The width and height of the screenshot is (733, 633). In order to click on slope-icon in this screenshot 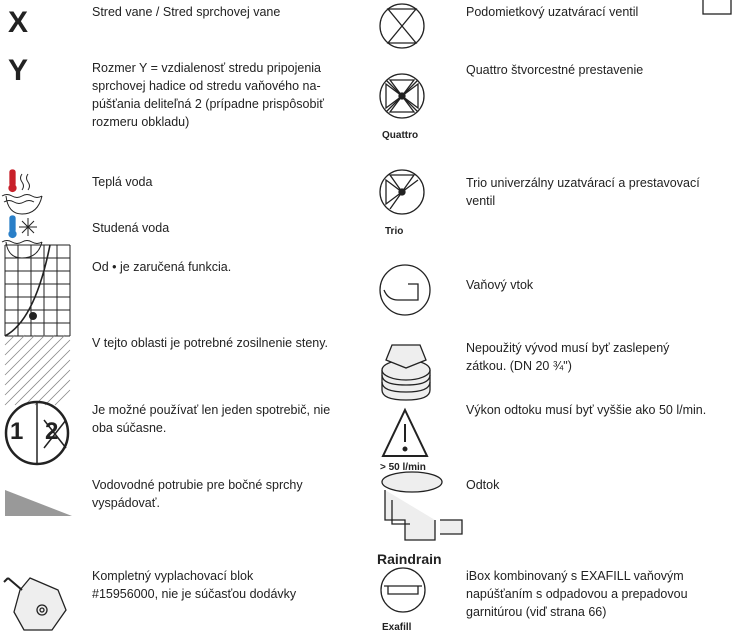, I will do `click(38, 503)`.